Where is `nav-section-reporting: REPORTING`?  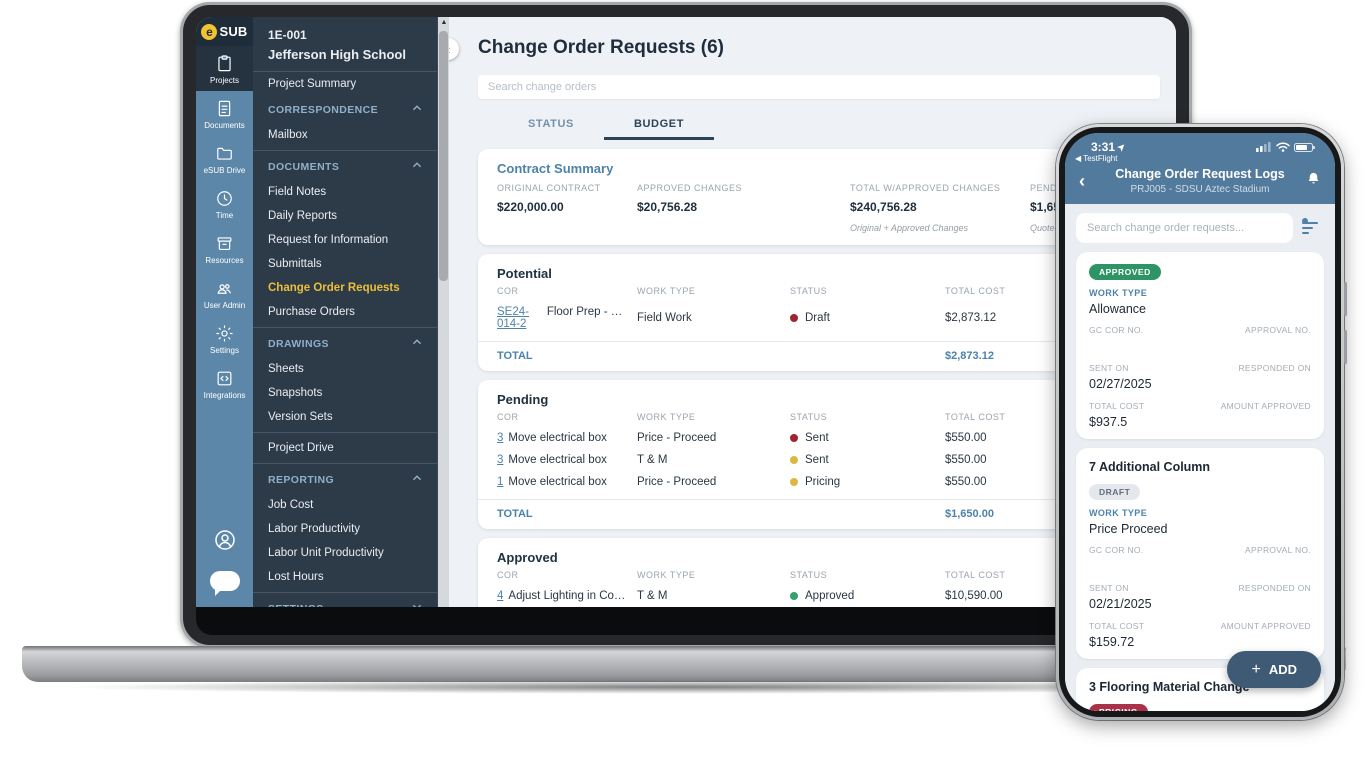 nav-section-reporting: REPORTING is located at coordinates (345, 478).